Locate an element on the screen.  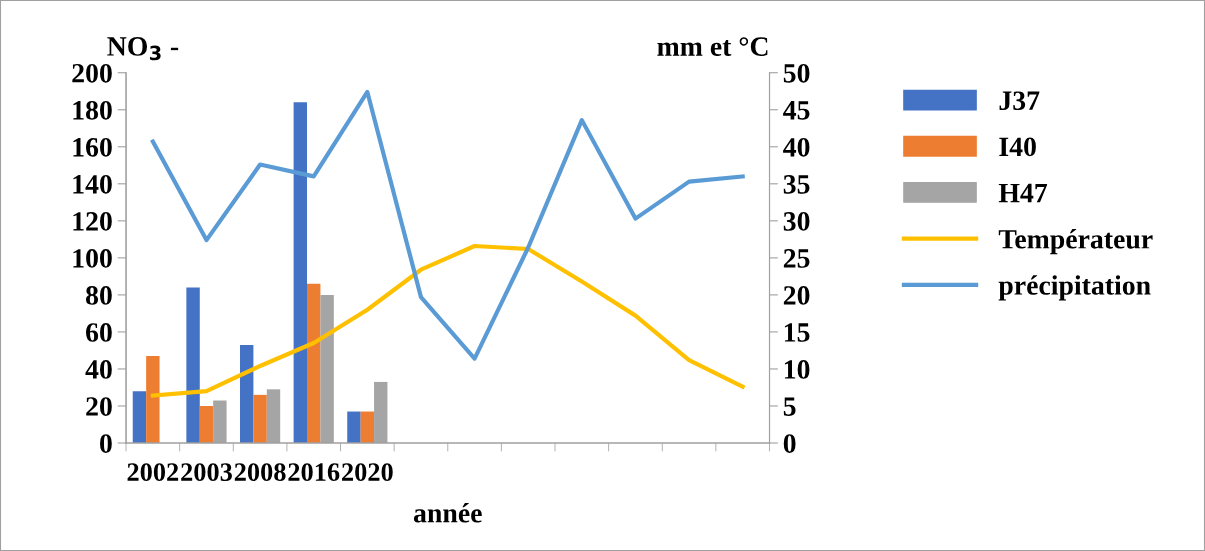
legend-label: I40 is located at coordinates (1017, 147).